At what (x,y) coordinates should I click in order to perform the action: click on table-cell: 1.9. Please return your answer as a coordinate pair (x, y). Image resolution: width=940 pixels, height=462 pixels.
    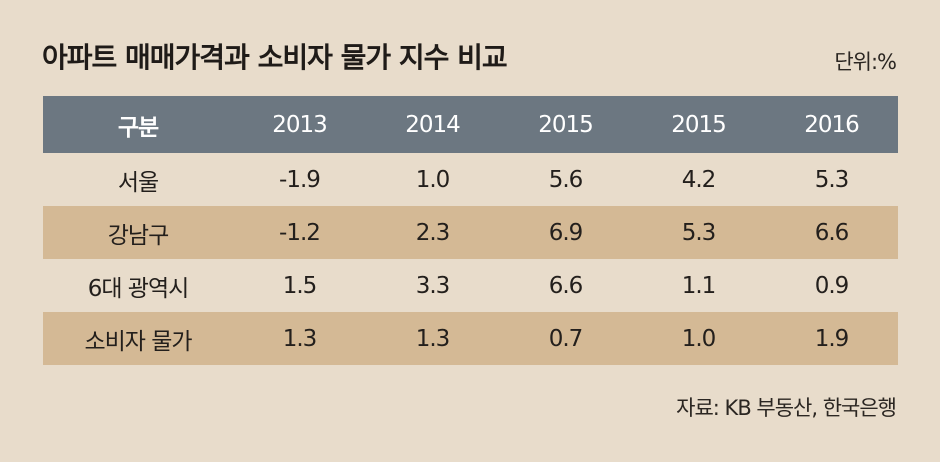
    Looking at the image, I should click on (832, 338).